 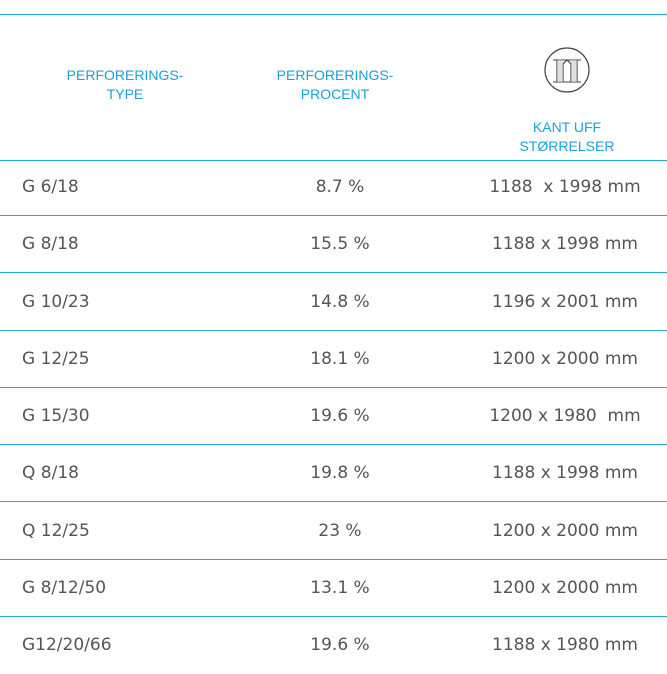 What do you see at coordinates (50, 187) in the screenshot?
I see `table-cell: G 6/18` at bounding box center [50, 187].